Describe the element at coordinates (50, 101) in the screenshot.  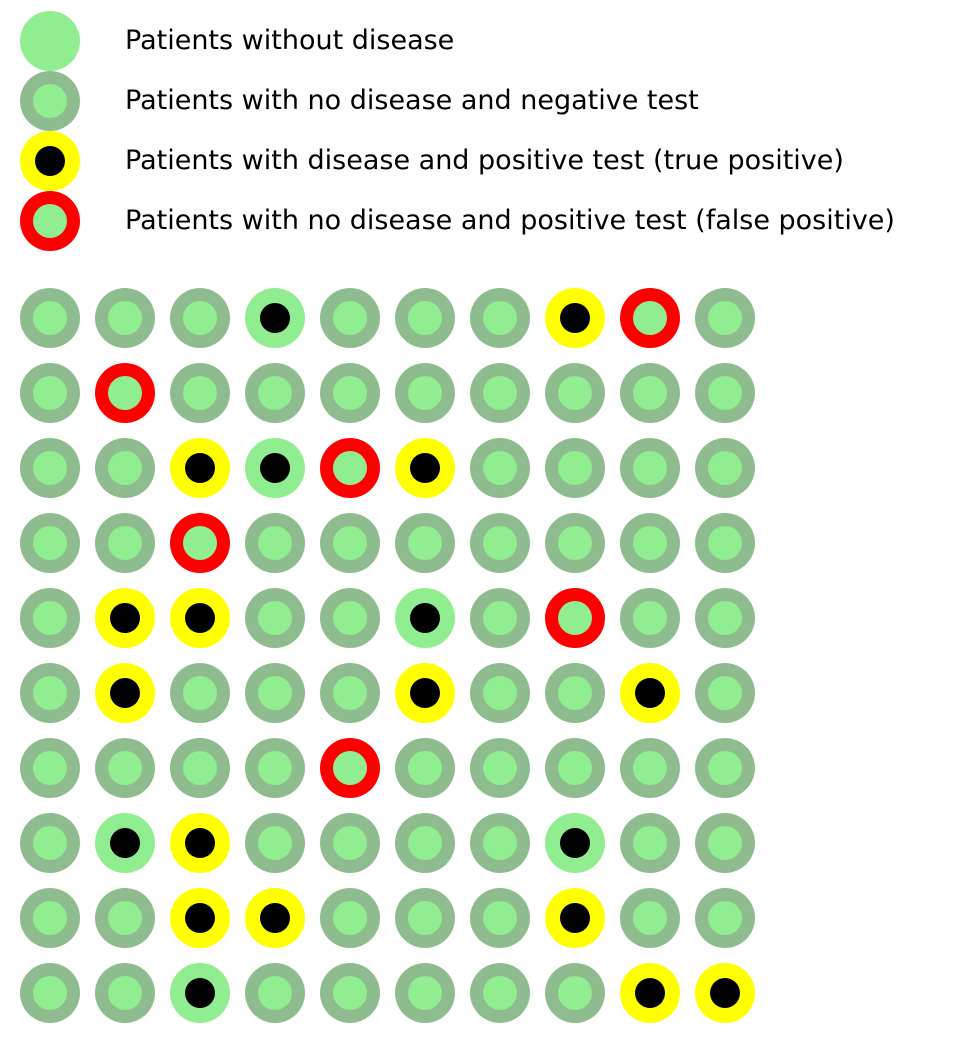
I see `true-negative-marker-icon` at that location.